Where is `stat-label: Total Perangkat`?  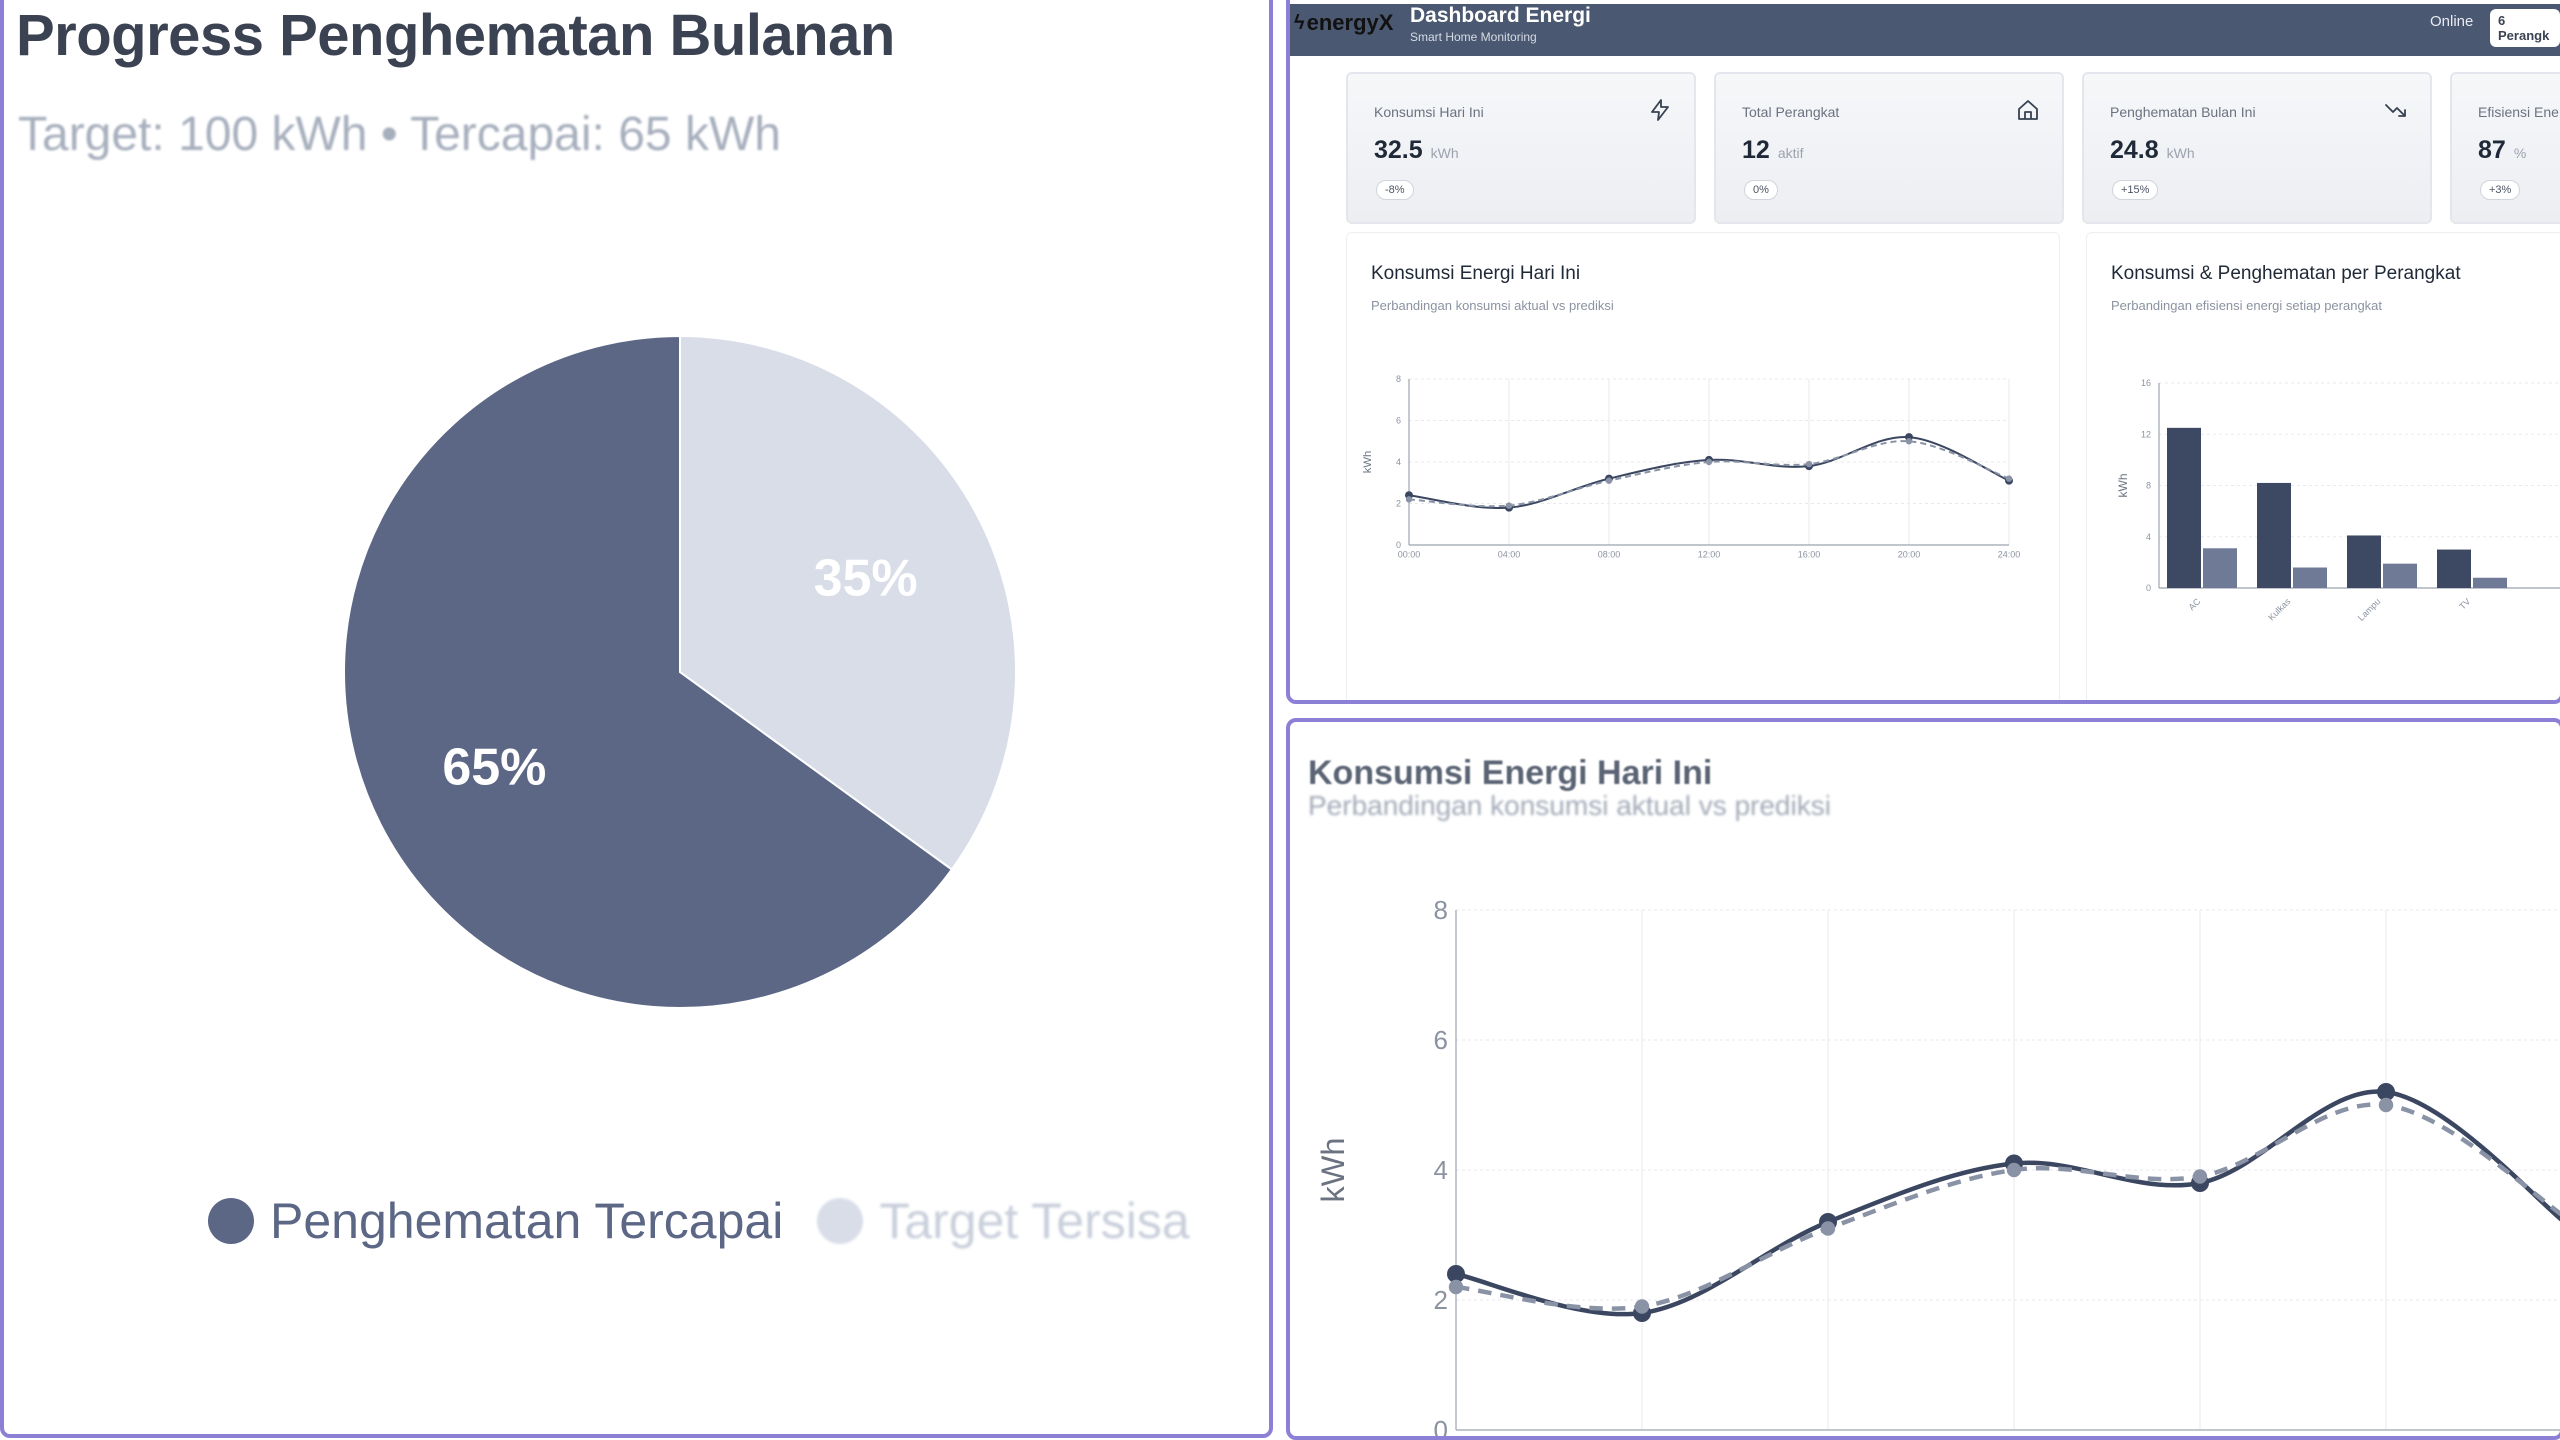
stat-label: Total Perangkat is located at coordinates (1791, 112).